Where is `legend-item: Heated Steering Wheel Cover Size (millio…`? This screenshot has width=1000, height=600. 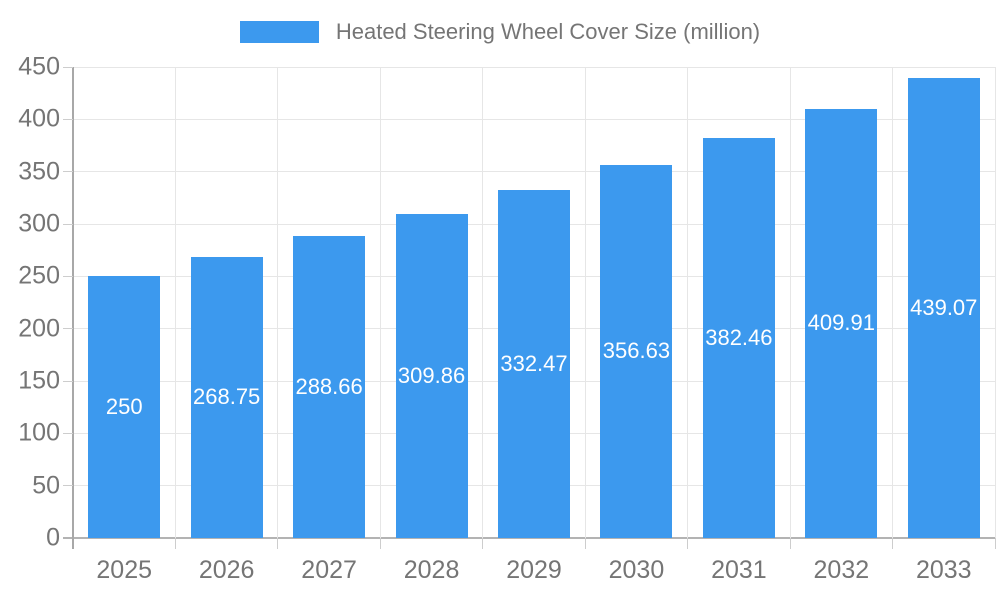 legend-item: Heated Steering Wheel Cover Size (millio… is located at coordinates (500, 32).